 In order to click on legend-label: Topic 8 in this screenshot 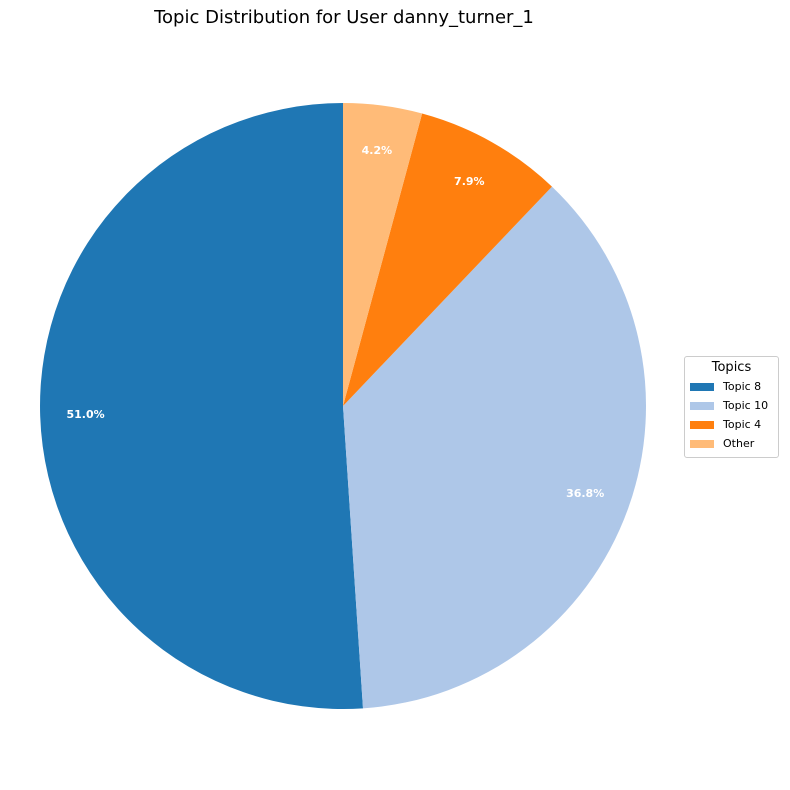, I will do `click(742, 386)`.